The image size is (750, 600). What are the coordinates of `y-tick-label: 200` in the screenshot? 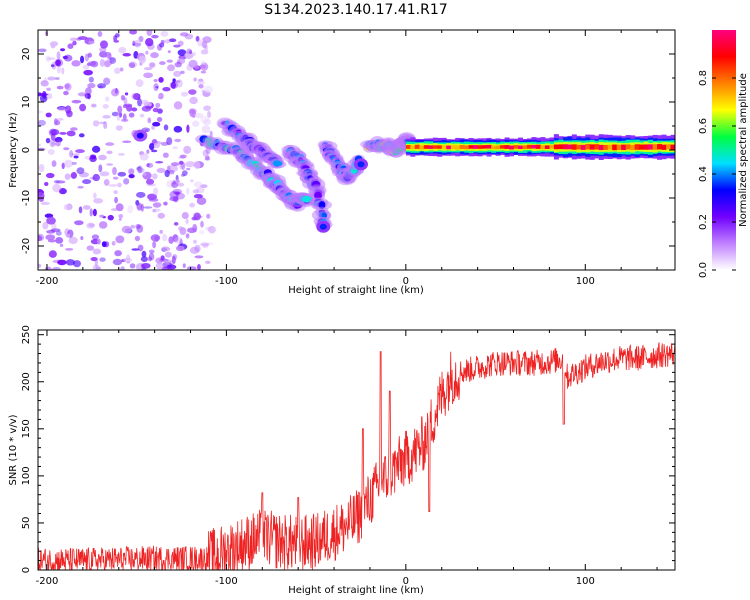 It's located at (26, 381).